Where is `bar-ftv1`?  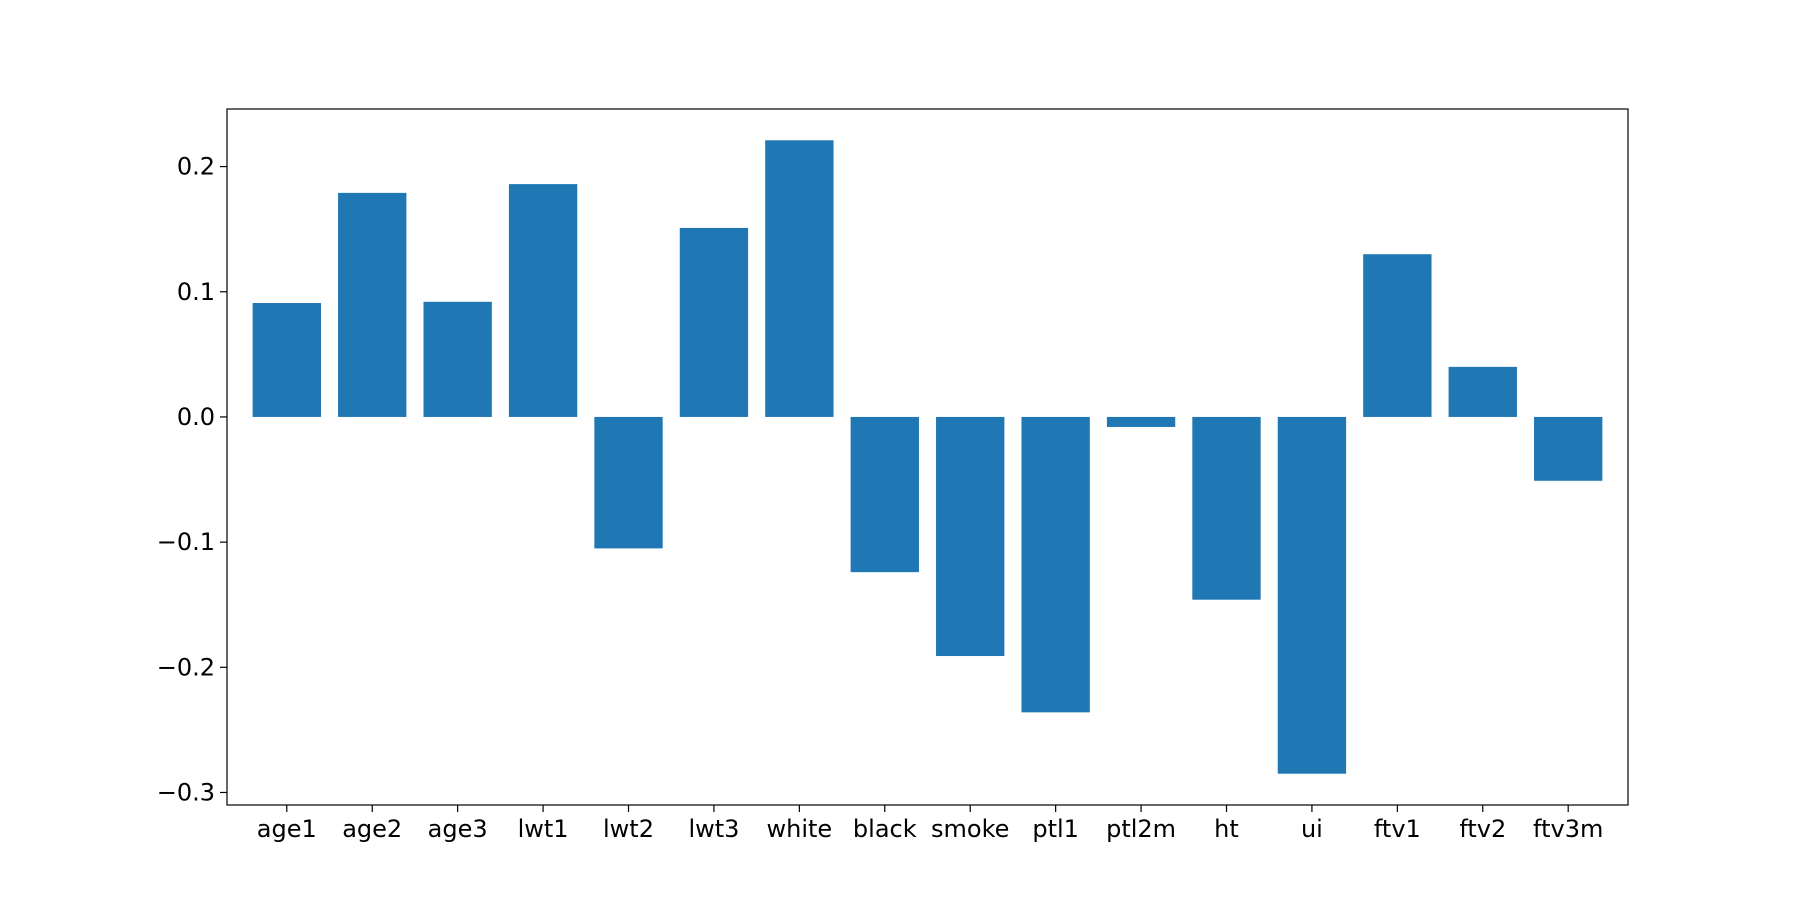
bar-ftv1 is located at coordinates (1397, 335).